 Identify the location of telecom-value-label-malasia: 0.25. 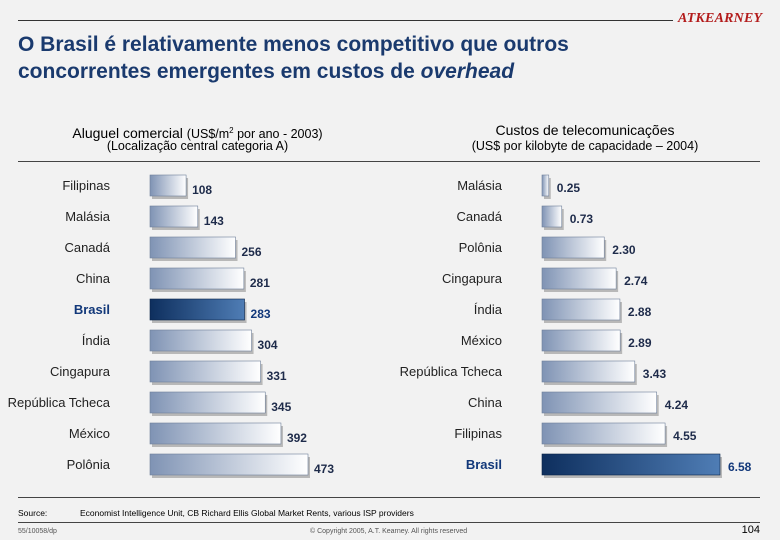
(569, 188).